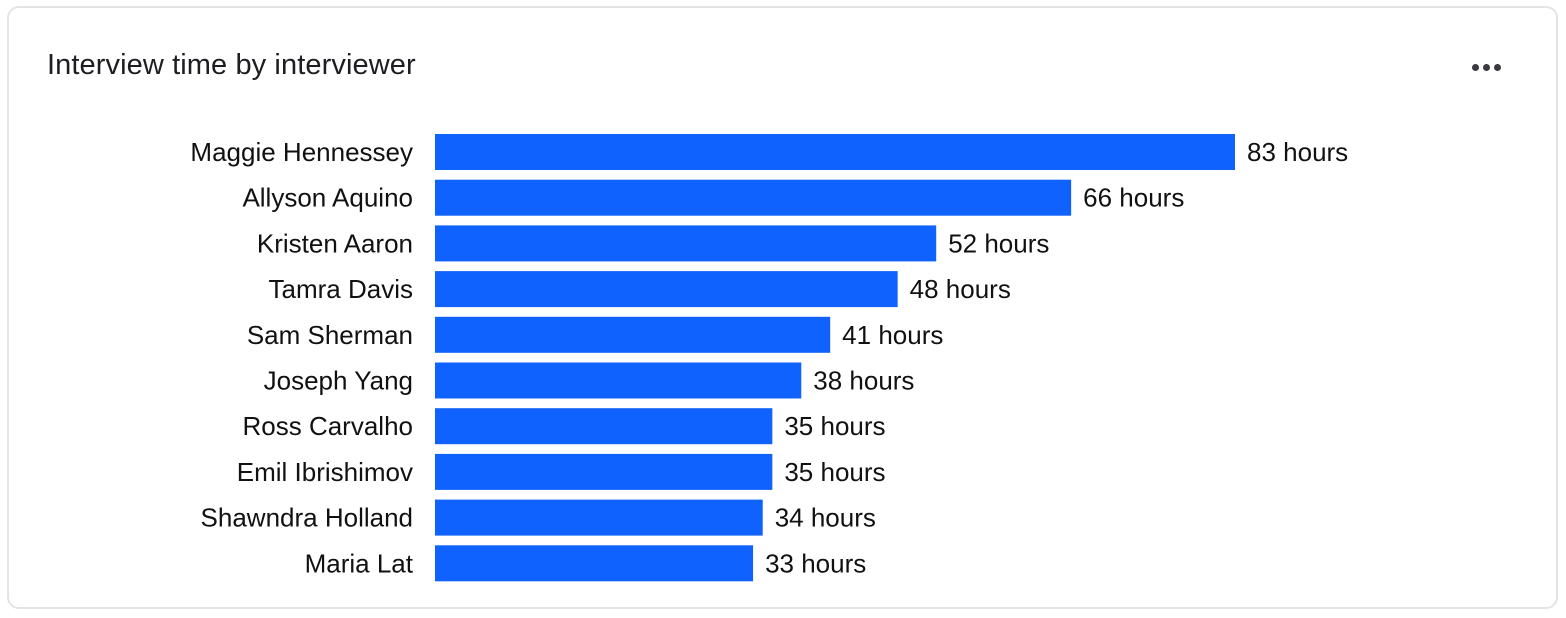  Describe the element at coordinates (341, 289) in the screenshot. I see `category-label: Tamra Davis` at that location.